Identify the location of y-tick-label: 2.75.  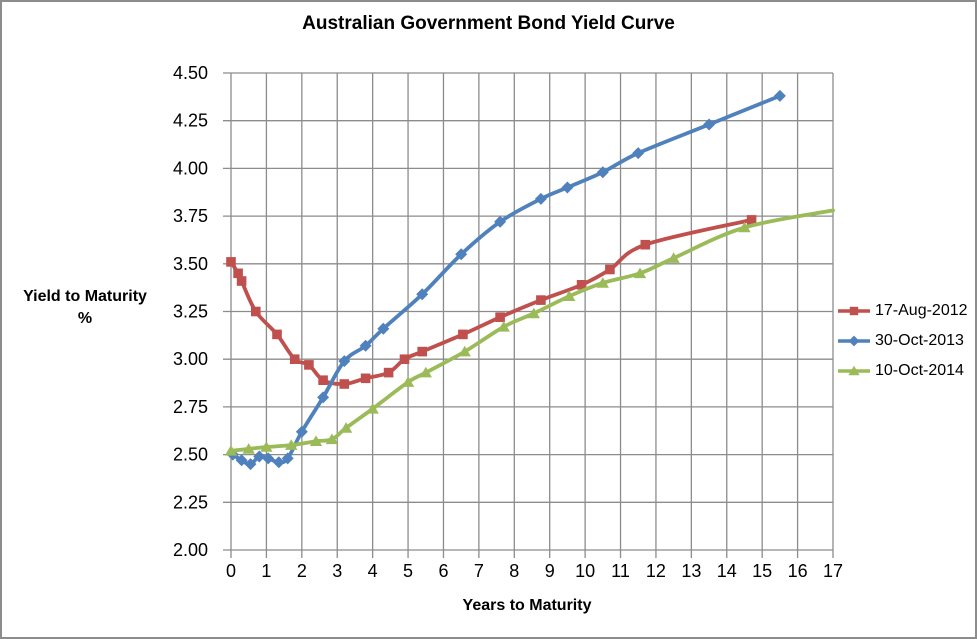
(190, 407).